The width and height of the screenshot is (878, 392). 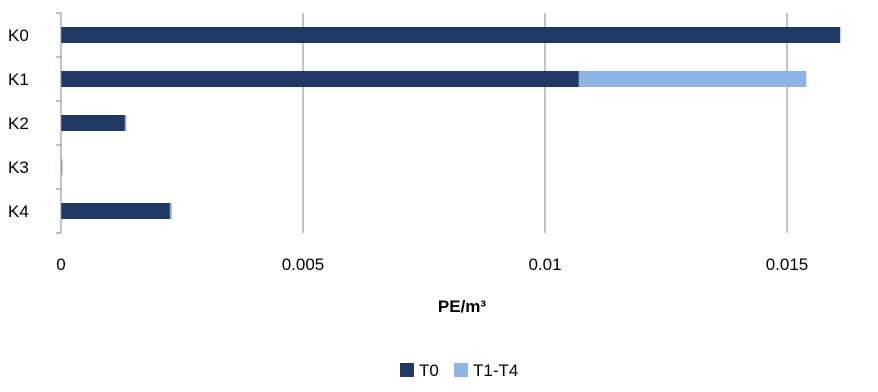 I want to click on x-axis-title: PE/m³, so click(x=462, y=306).